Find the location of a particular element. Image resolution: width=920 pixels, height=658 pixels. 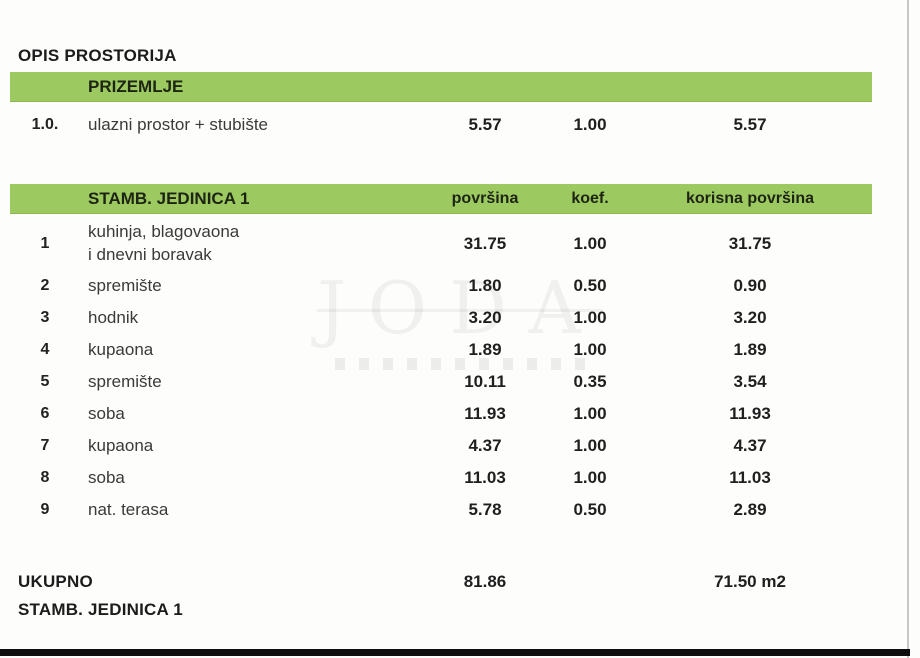

povrsina-value: 10.11 is located at coordinates (485, 381).